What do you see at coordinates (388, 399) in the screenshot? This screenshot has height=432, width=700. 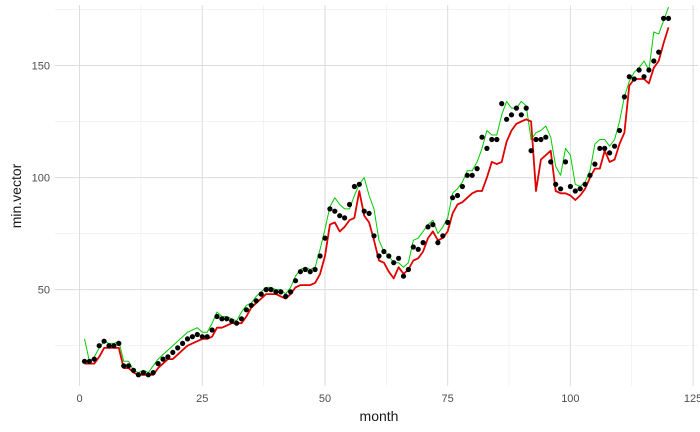 I see `x-tick-labels: 0 25 50 75 100 125` at bounding box center [388, 399].